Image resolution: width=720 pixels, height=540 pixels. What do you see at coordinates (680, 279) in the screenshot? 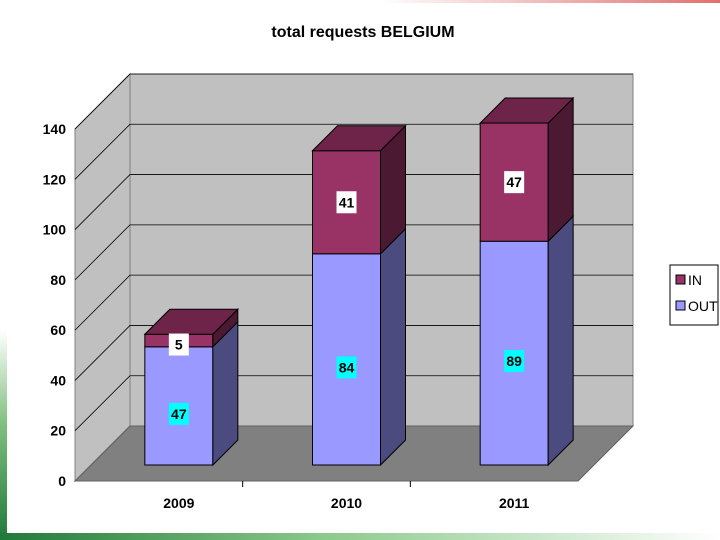
I see `legend-swatch-in` at bounding box center [680, 279].